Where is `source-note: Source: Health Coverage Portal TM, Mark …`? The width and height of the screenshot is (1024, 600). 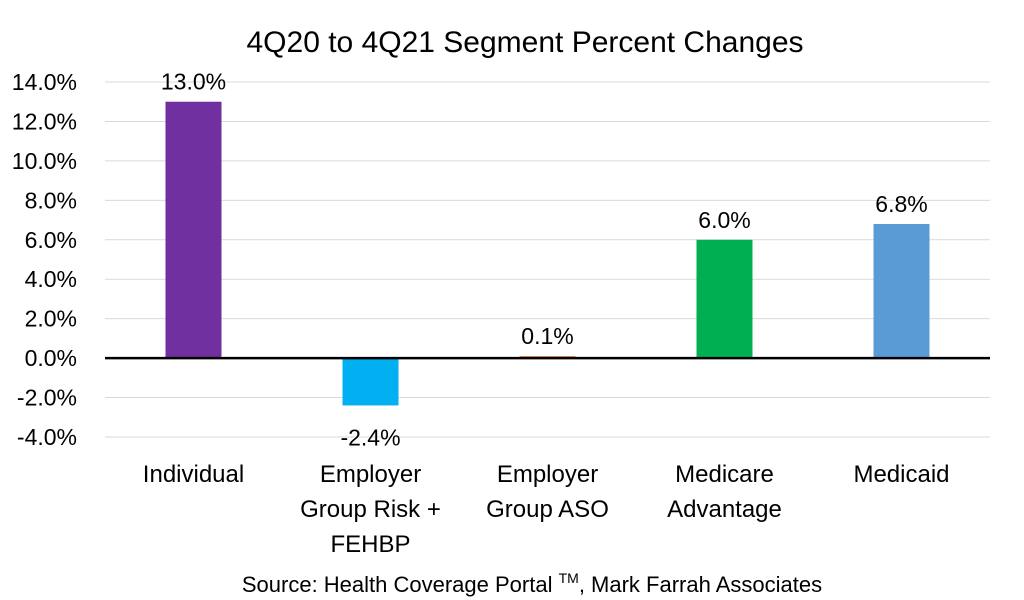
source-note: Source: Health Coverage Portal TM, Mark … is located at coordinates (532, 583).